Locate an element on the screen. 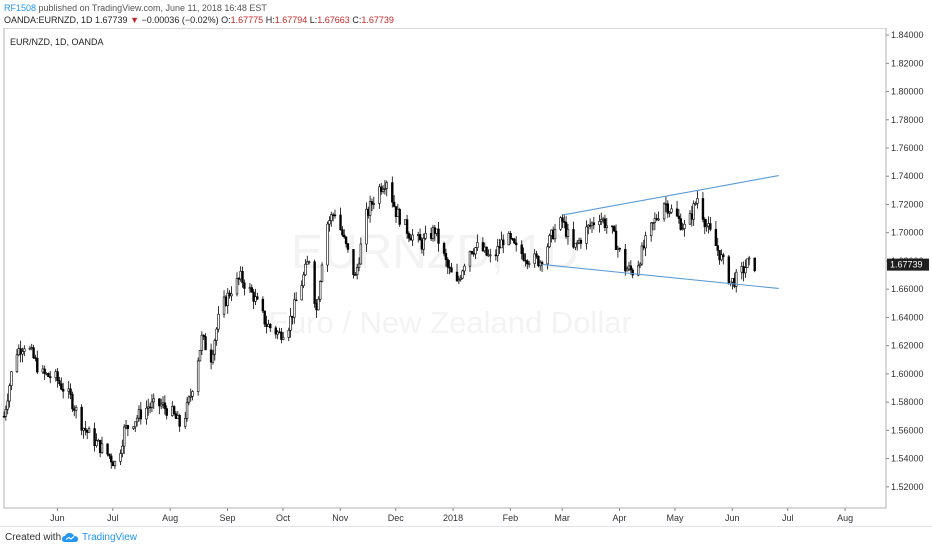  y-tick-label: 1.72000 is located at coordinates (907, 204).